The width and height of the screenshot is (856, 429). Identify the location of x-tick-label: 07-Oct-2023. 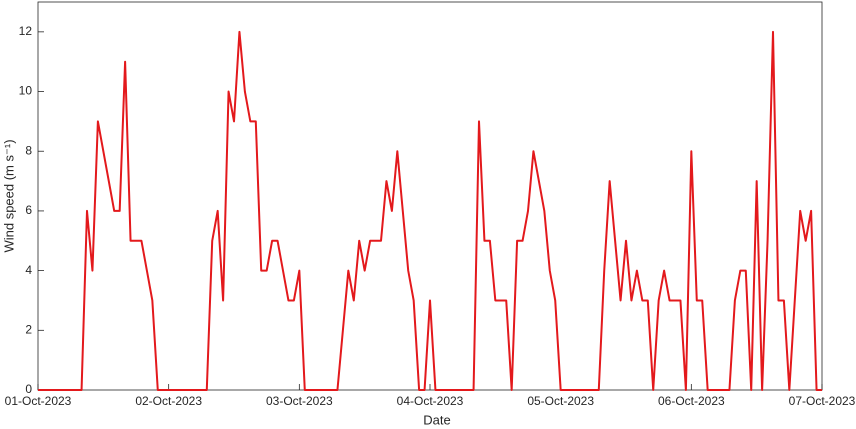
(822, 401).